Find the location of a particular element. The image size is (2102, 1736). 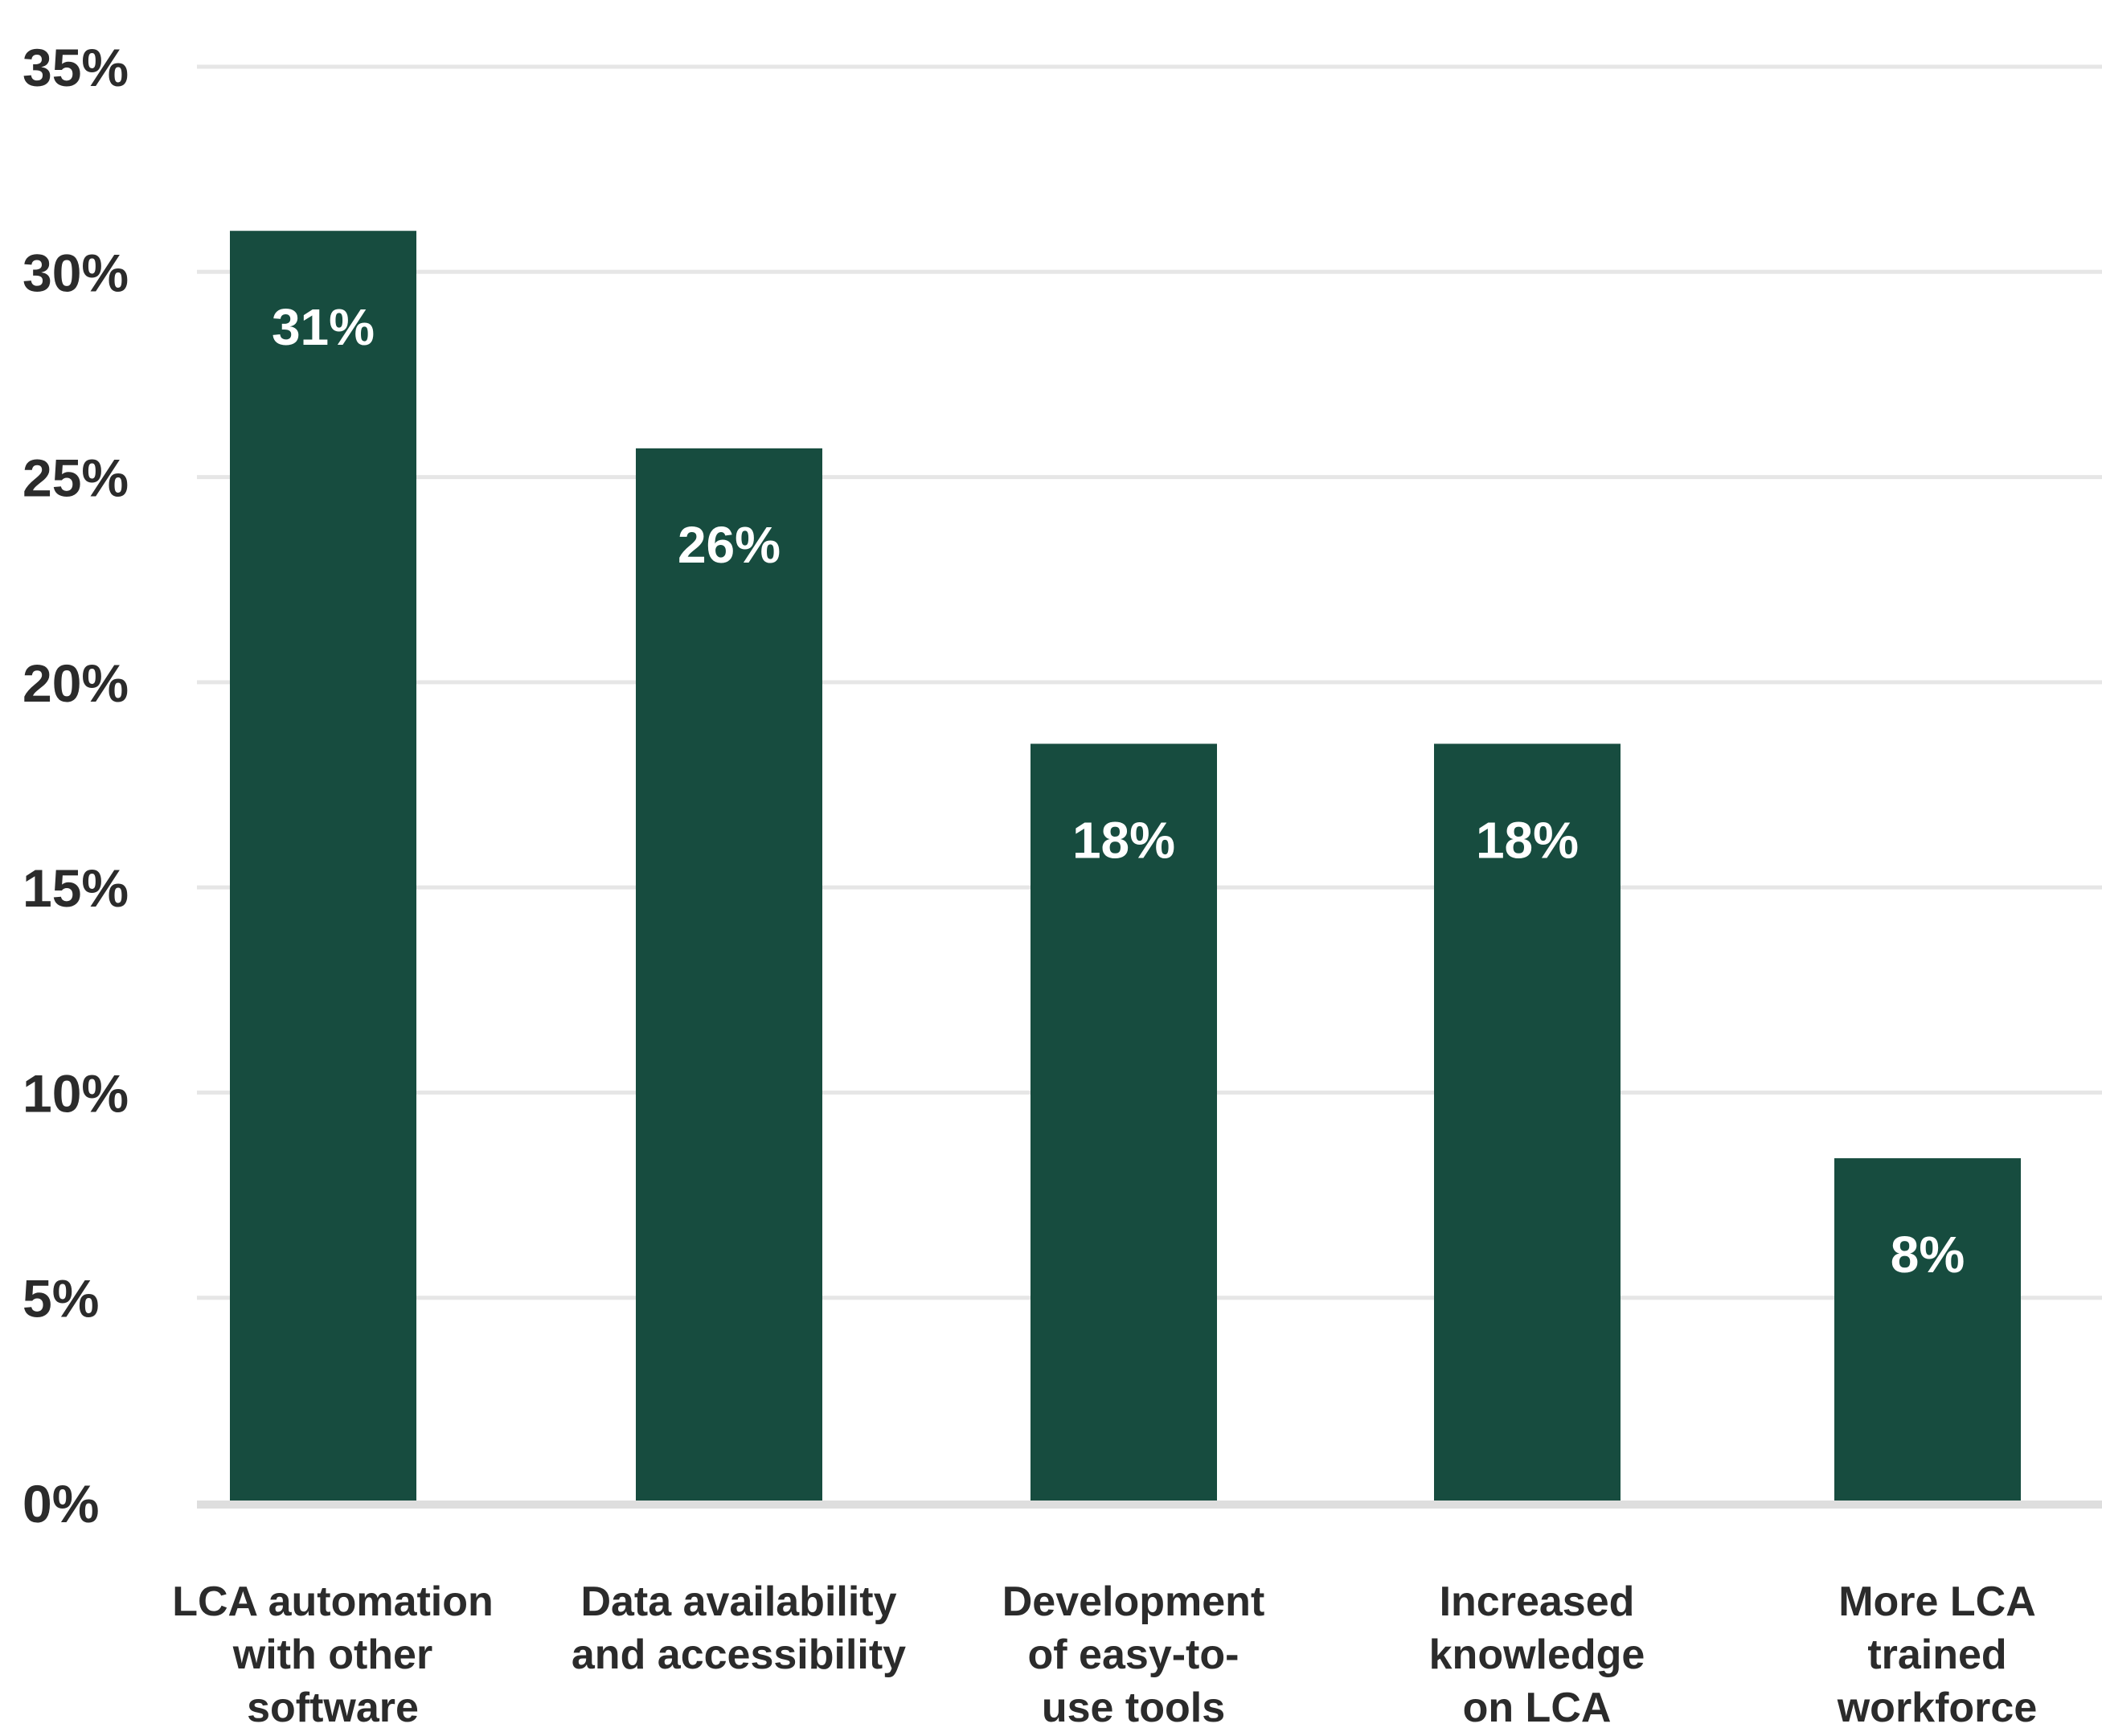

y-tick-label: 15% is located at coordinates (76, 888).